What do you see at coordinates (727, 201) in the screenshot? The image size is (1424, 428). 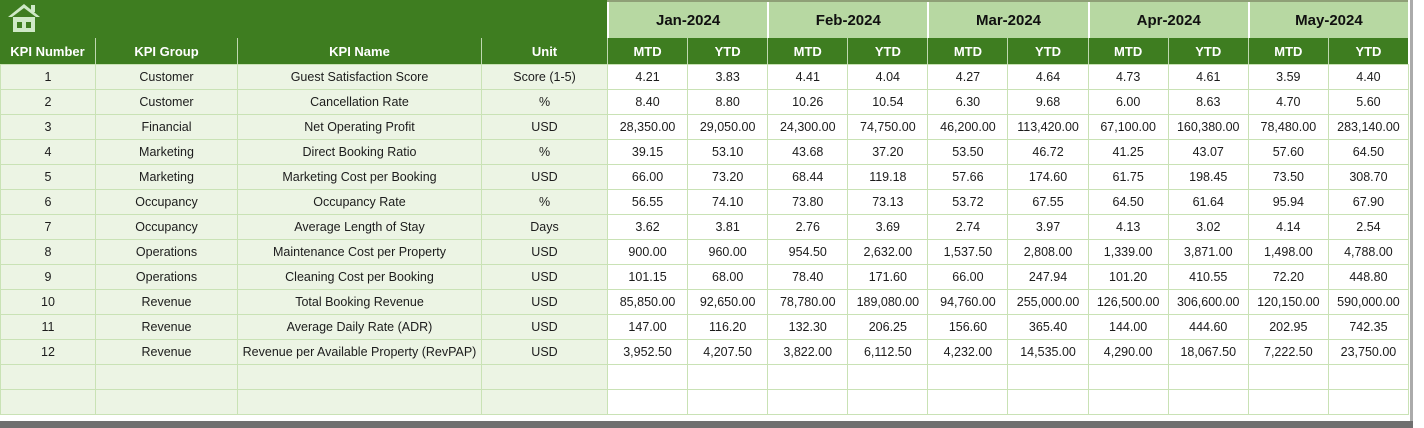 I see `value-cell: 74.10` at bounding box center [727, 201].